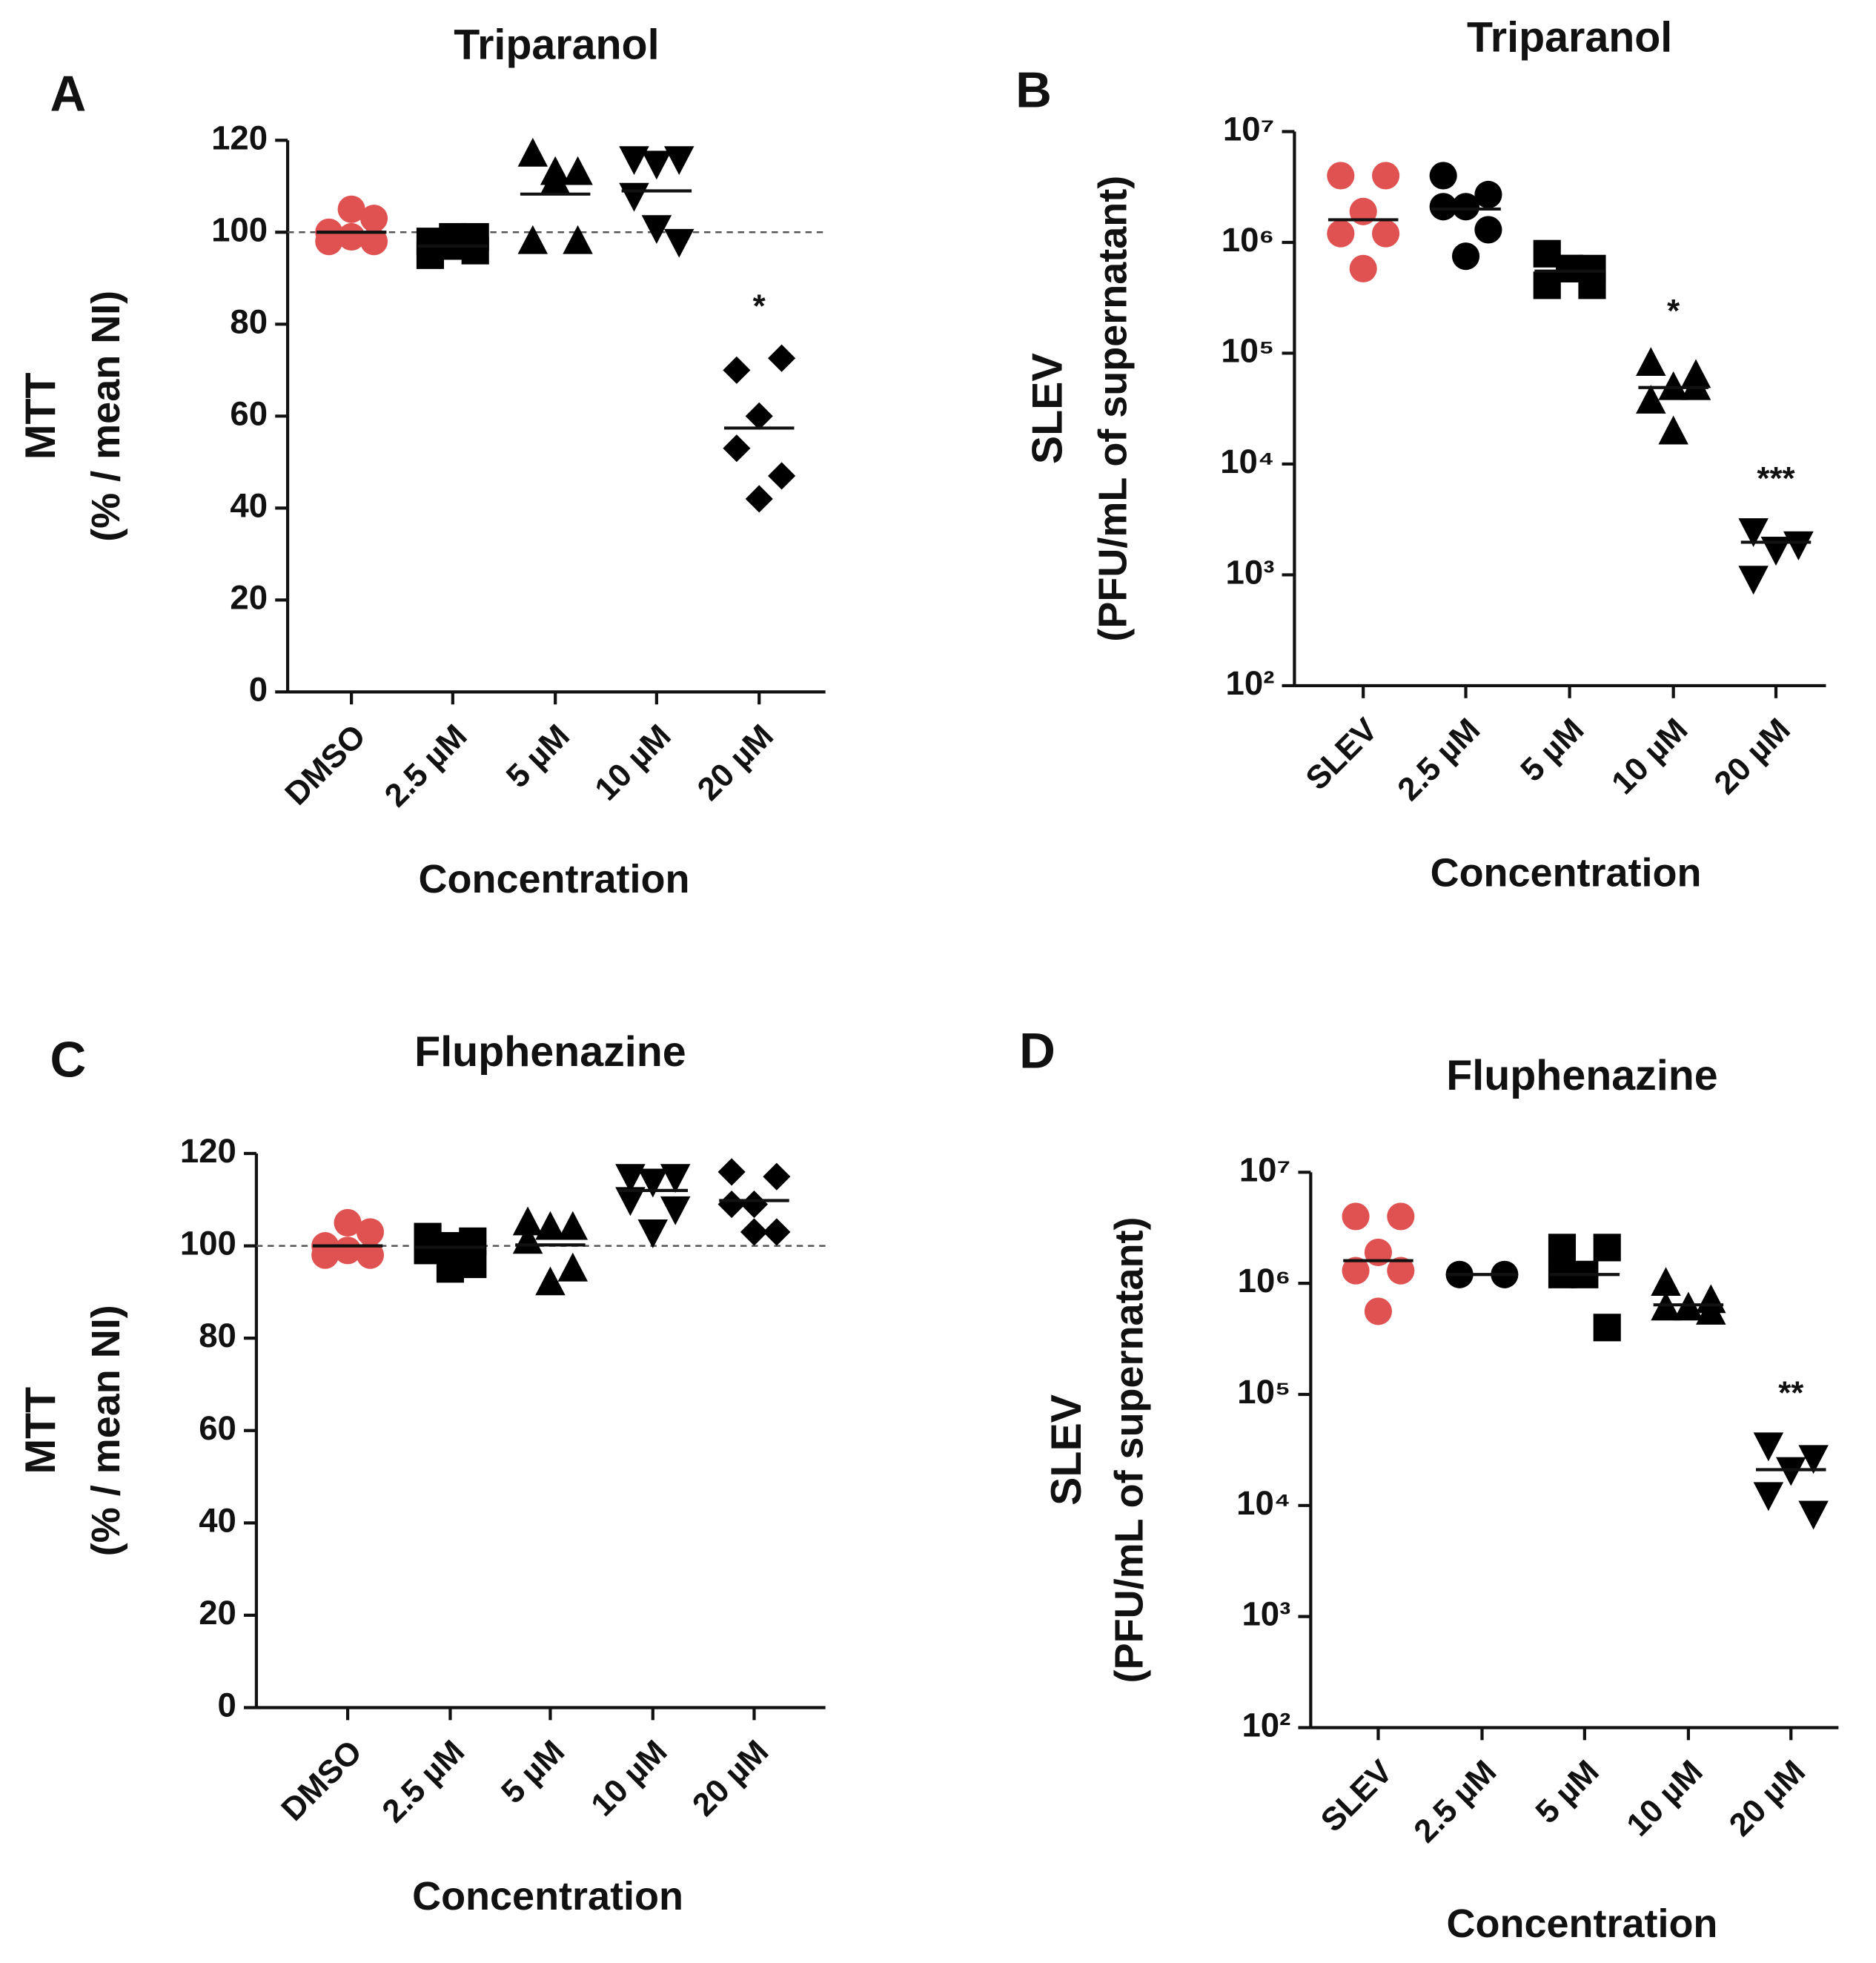 This screenshot has width=1876, height=1963. I want to click on y-tick-label: 120, so click(239, 137).